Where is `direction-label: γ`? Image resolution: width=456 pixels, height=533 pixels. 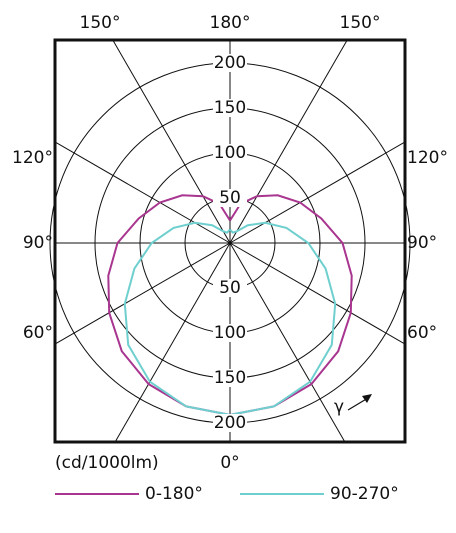 direction-label: γ is located at coordinates (339, 407).